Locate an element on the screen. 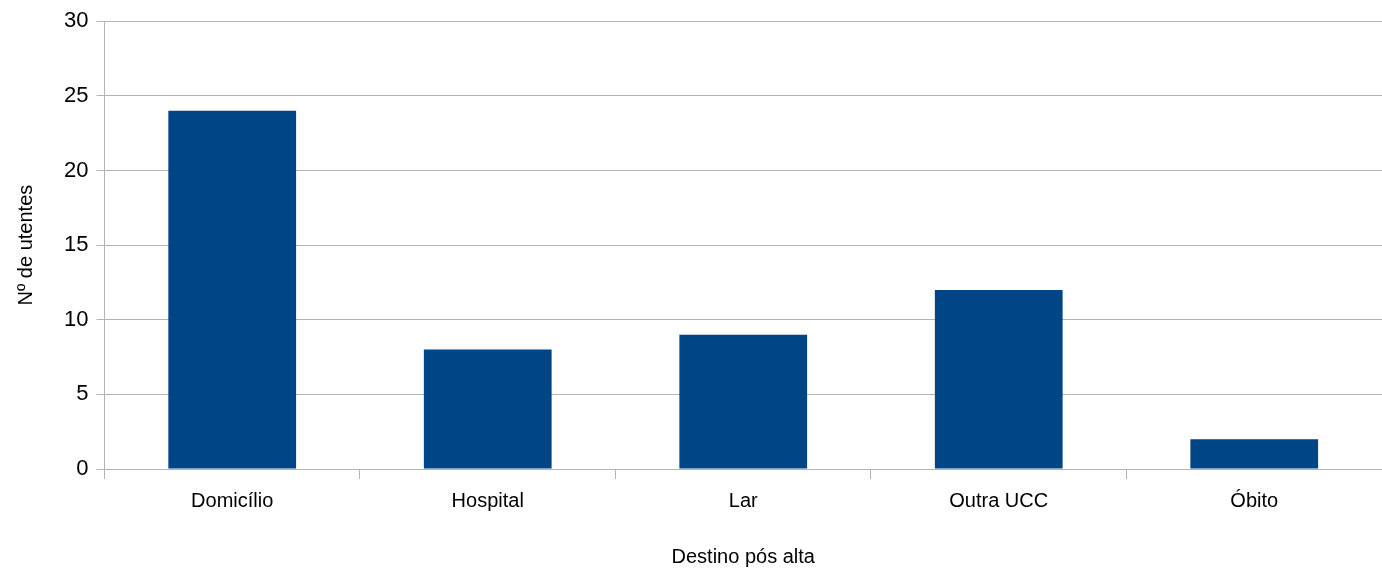 This screenshot has height=573, width=1382. y-tick-label: 5 is located at coordinates (82, 393).